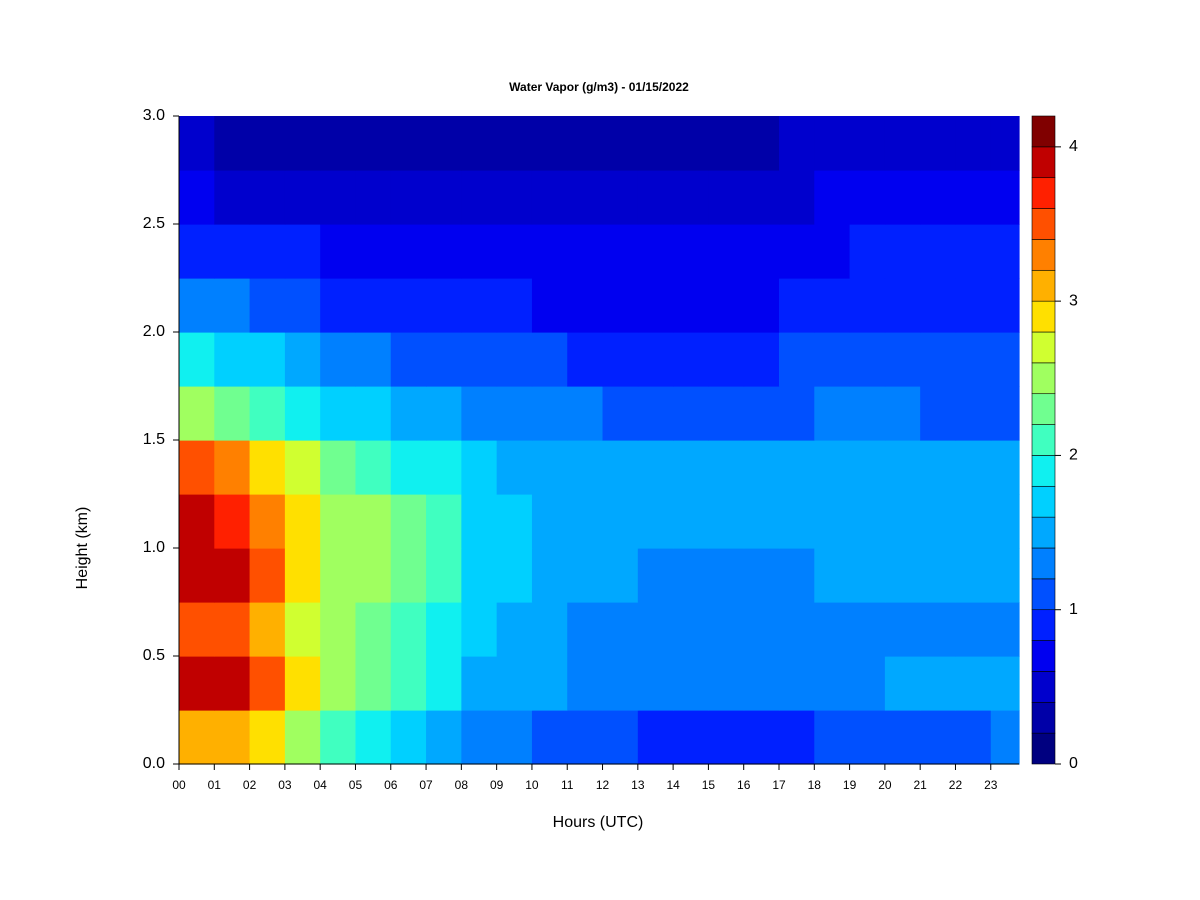  Describe the element at coordinates (779, 785) in the screenshot. I see `x-tick-label: 17` at that location.